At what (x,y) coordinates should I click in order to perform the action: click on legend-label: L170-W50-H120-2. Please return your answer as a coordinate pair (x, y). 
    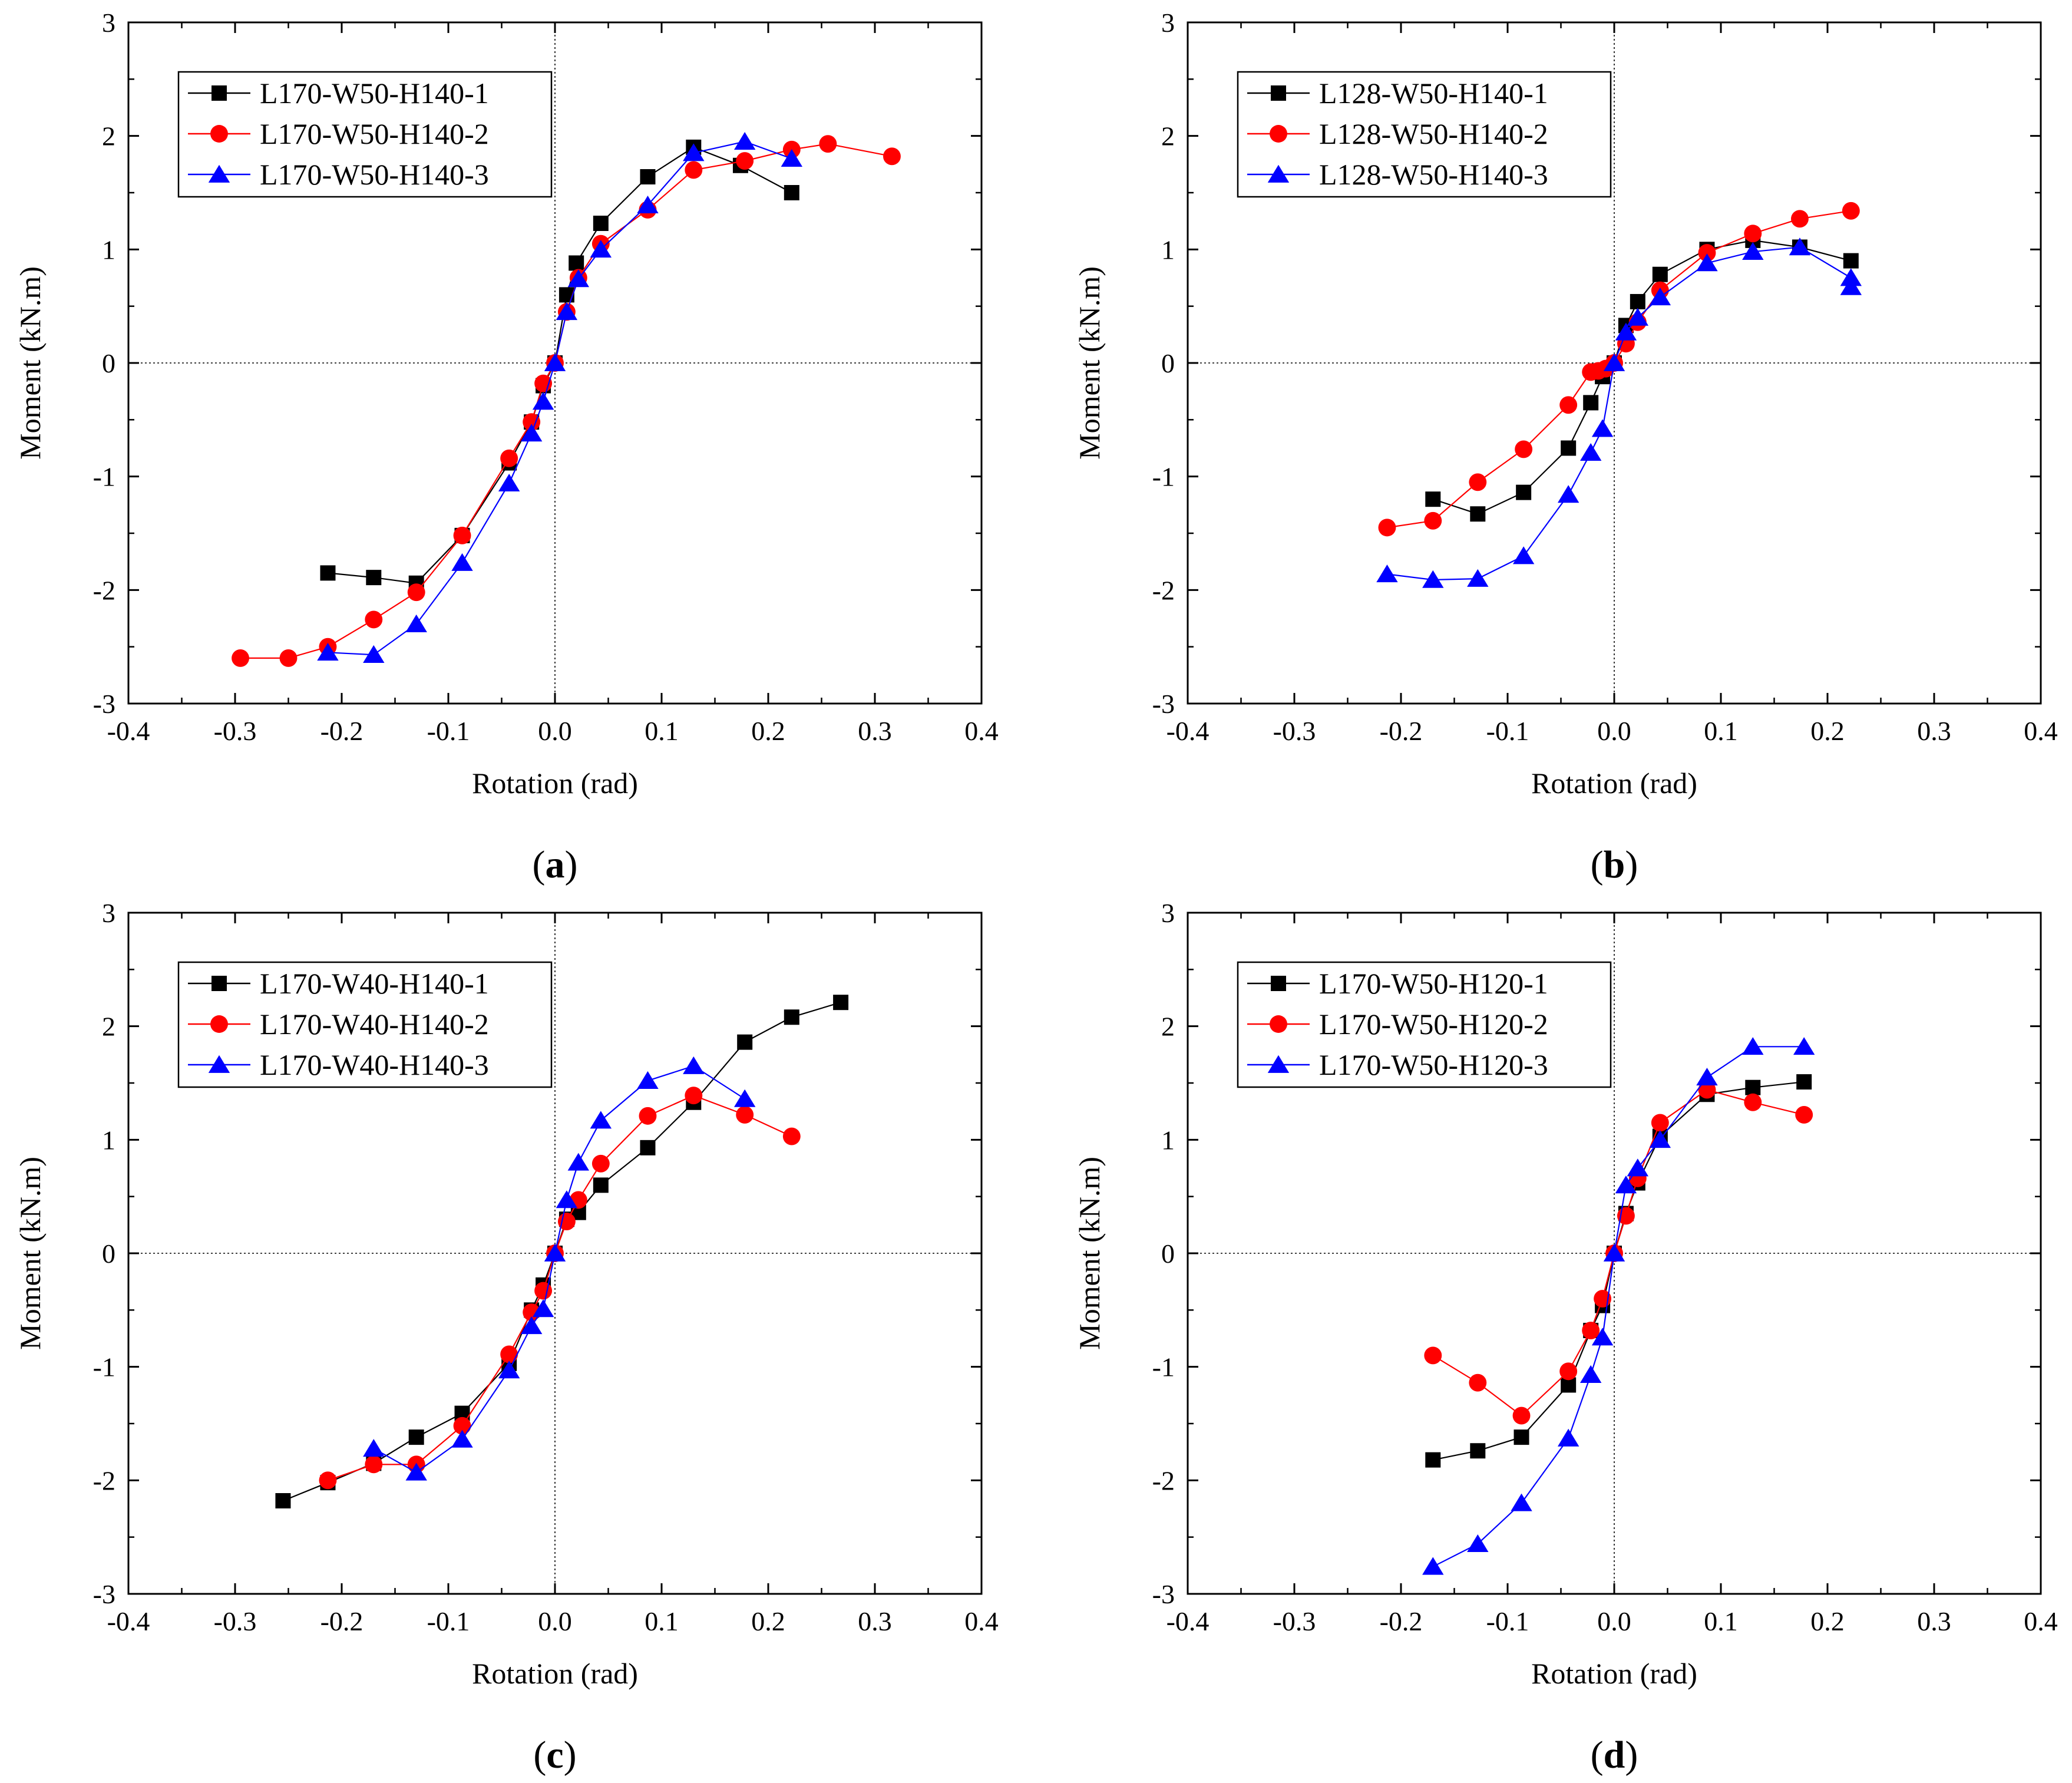
    Looking at the image, I should click on (1433, 1024).